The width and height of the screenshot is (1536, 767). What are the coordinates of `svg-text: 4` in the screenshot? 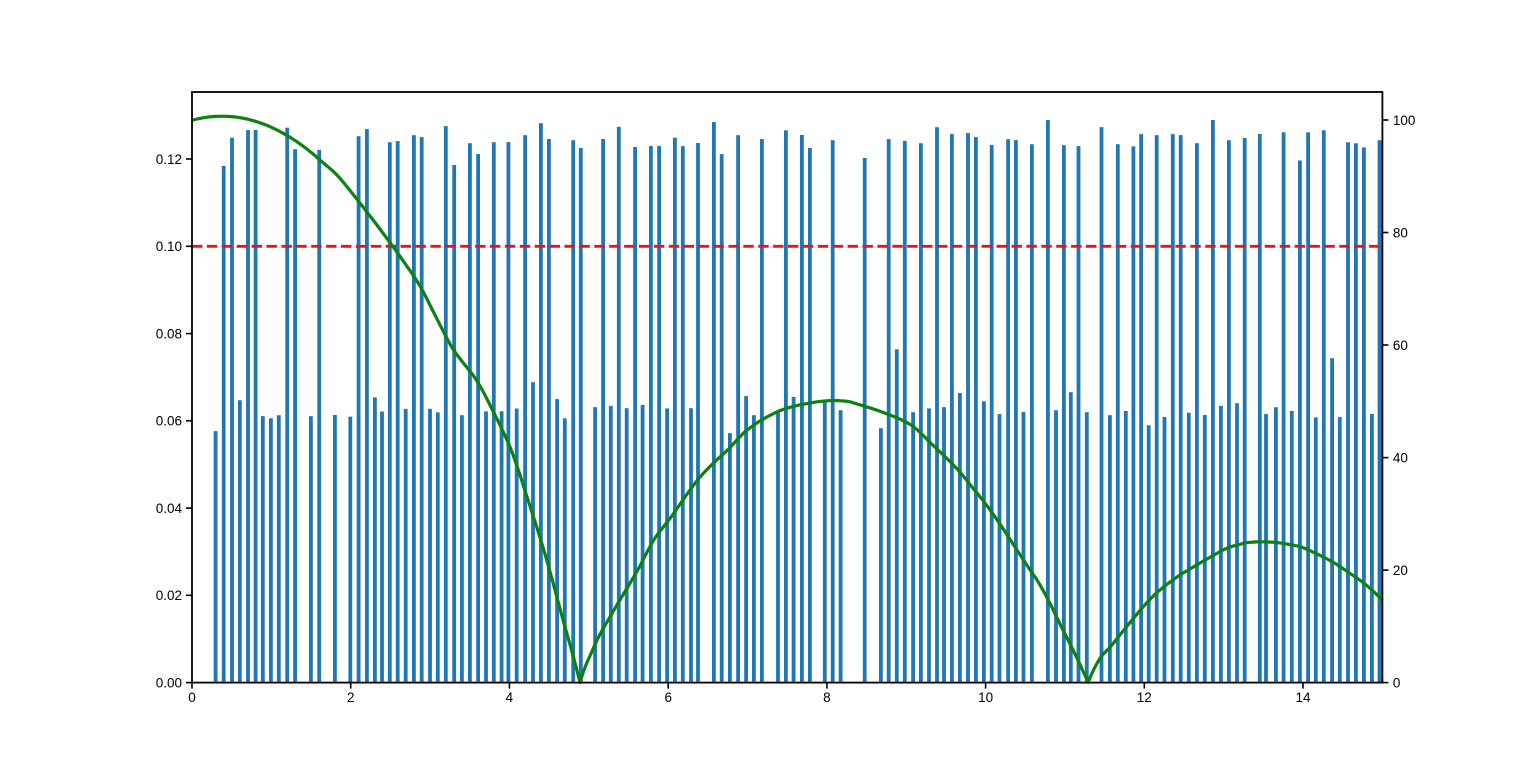 It's located at (510, 697).